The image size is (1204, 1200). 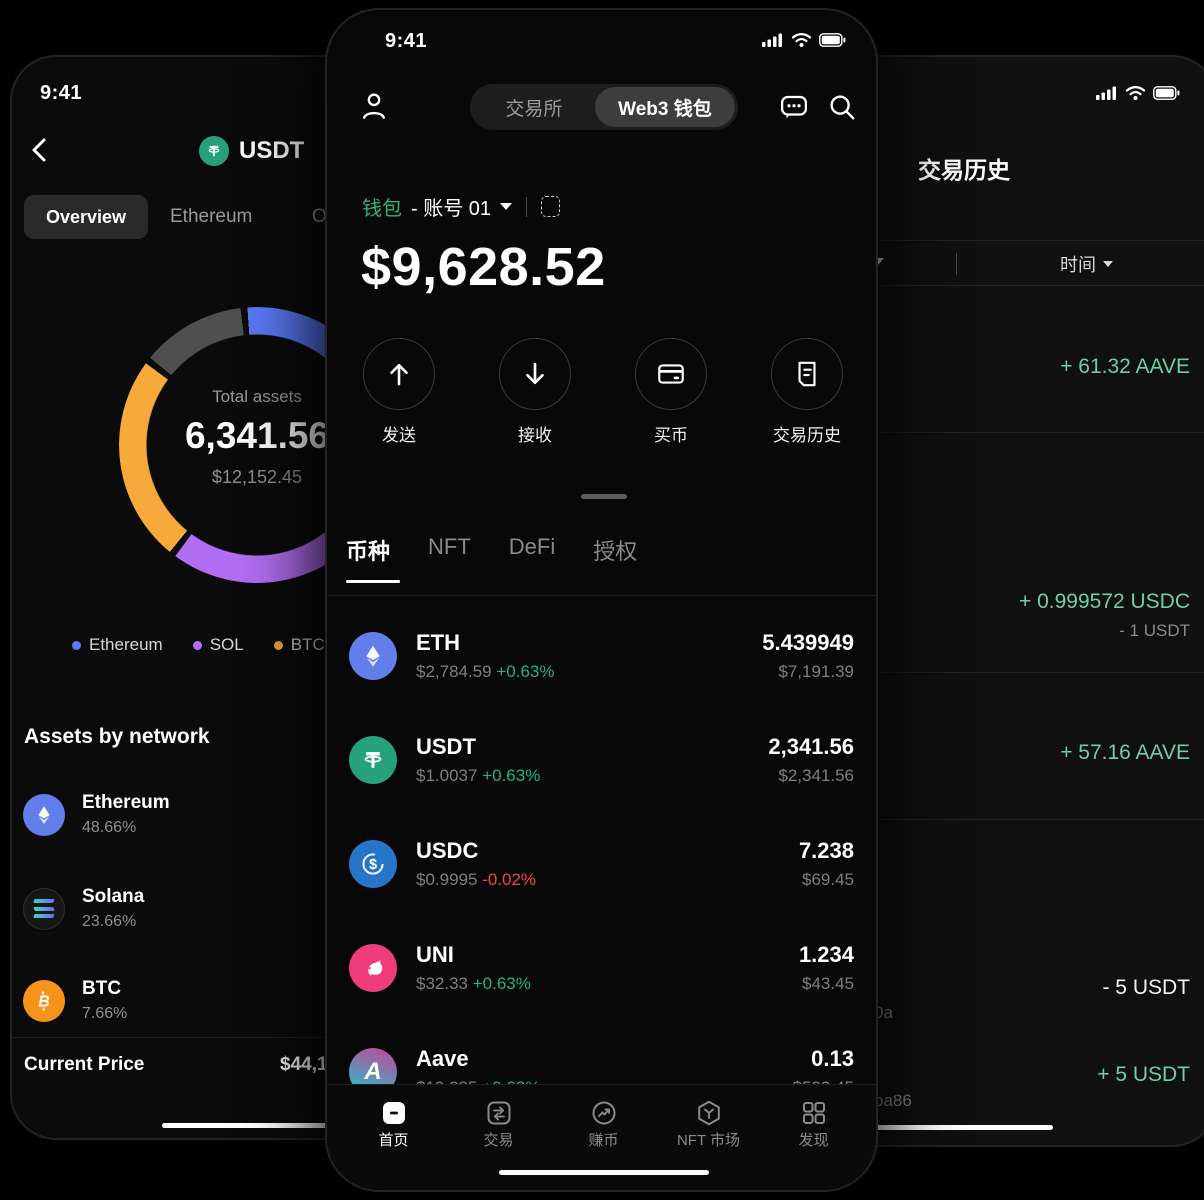 I want to click on legend-label: Ethereum, so click(x=126, y=644).